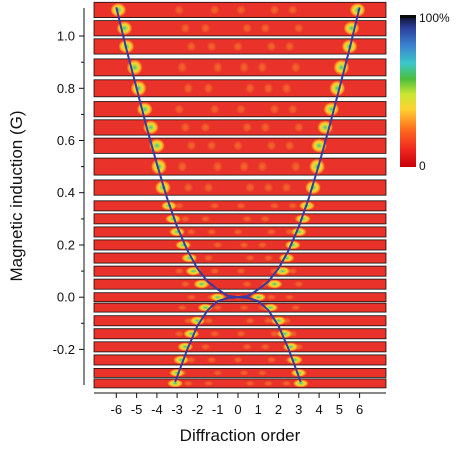 The width and height of the screenshot is (456, 455). Describe the element at coordinates (68, 193) in the screenshot. I see `y-tick-marks: 1.0 0.8 0.6 0.4 0.2 0.0 -0.2` at that location.